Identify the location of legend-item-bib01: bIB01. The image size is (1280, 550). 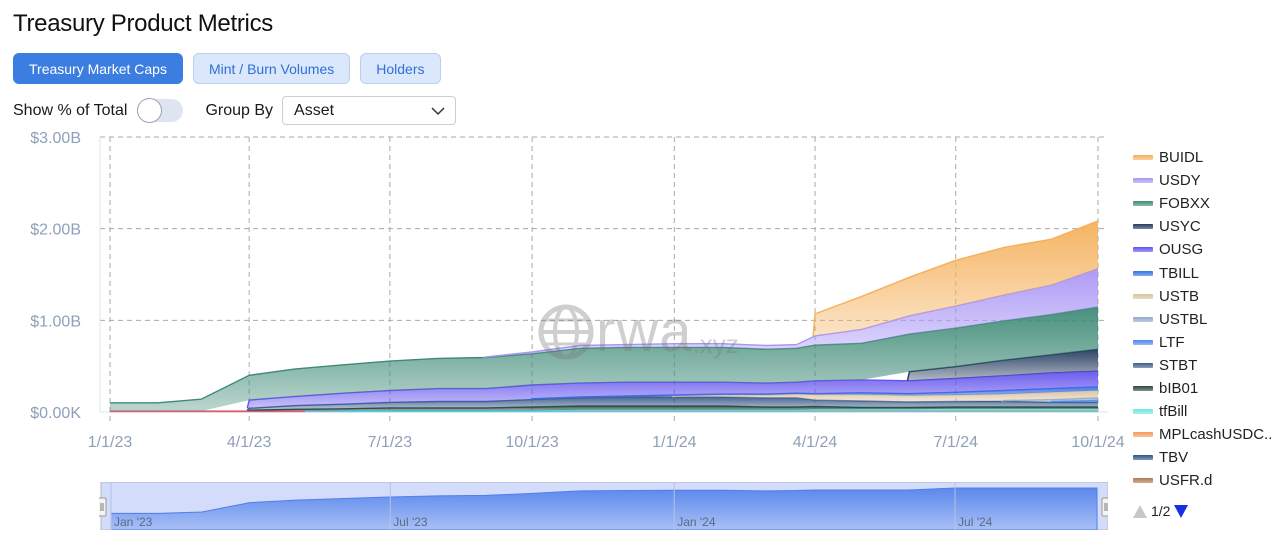
(1202, 388).